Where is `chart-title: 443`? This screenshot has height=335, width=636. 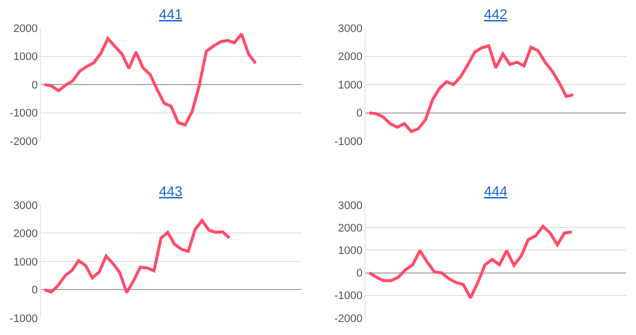
chart-title: 443 is located at coordinates (171, 191).